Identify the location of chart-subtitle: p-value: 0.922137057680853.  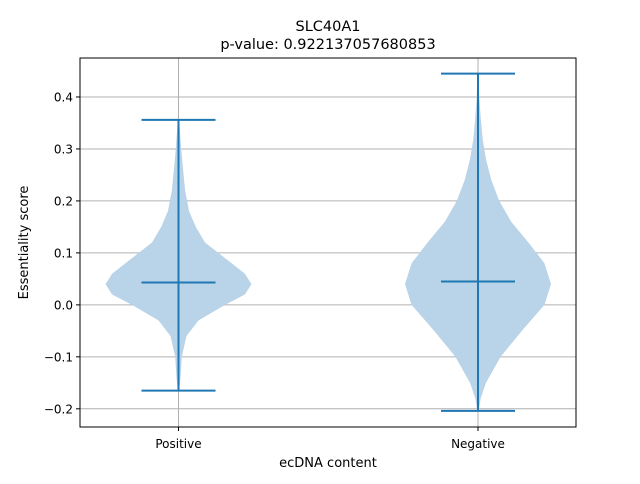
(327, 45).